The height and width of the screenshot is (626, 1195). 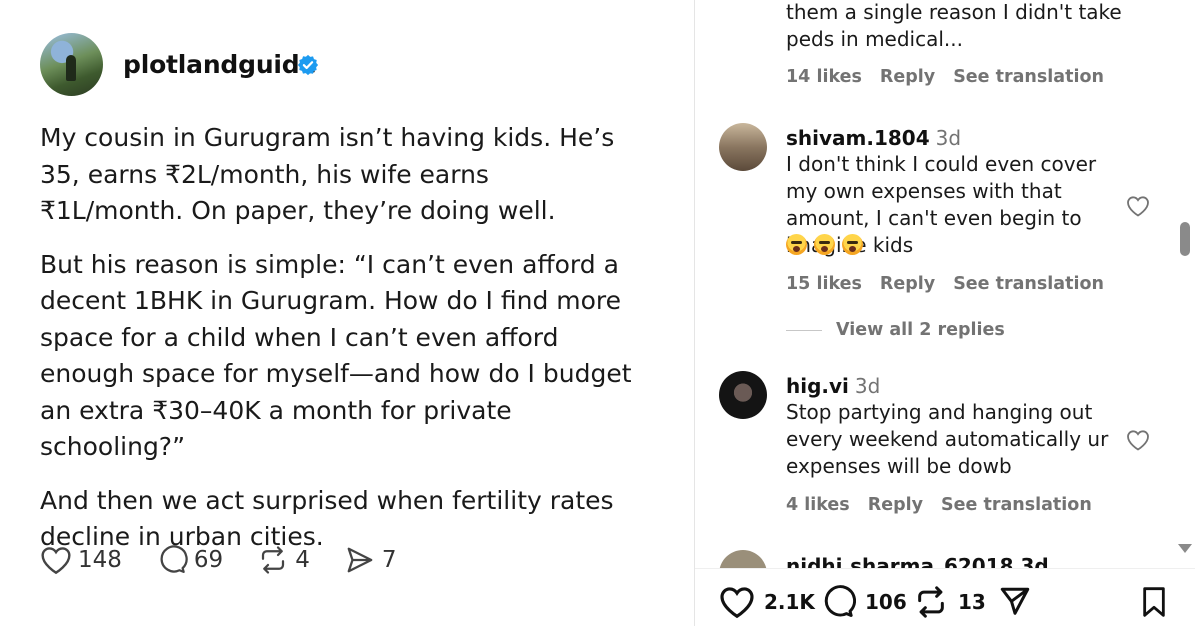 I want to click on comment-username-row: shivam.1804 3d, so click(x=873, y=138).